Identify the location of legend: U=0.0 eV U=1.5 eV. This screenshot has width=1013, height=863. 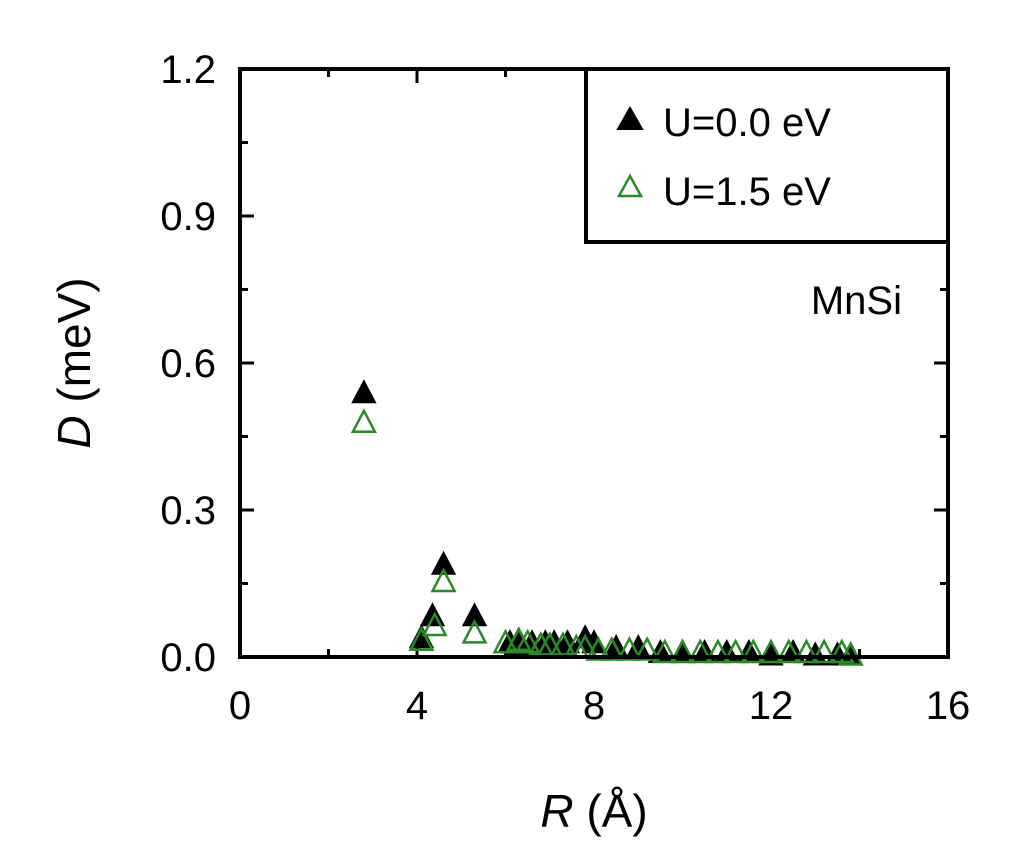
(767, 155).